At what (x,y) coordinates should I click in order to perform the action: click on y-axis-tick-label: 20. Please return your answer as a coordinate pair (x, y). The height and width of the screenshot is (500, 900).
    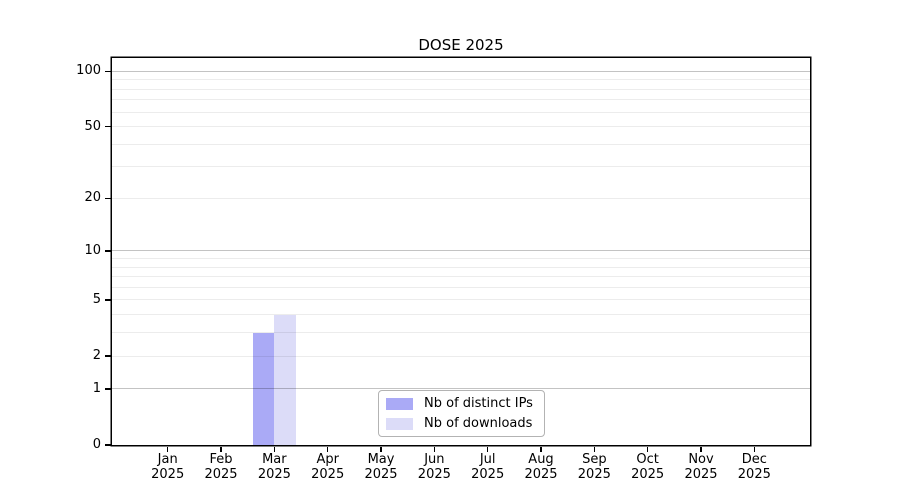
    Looking at the image, I should click on (92, 198).